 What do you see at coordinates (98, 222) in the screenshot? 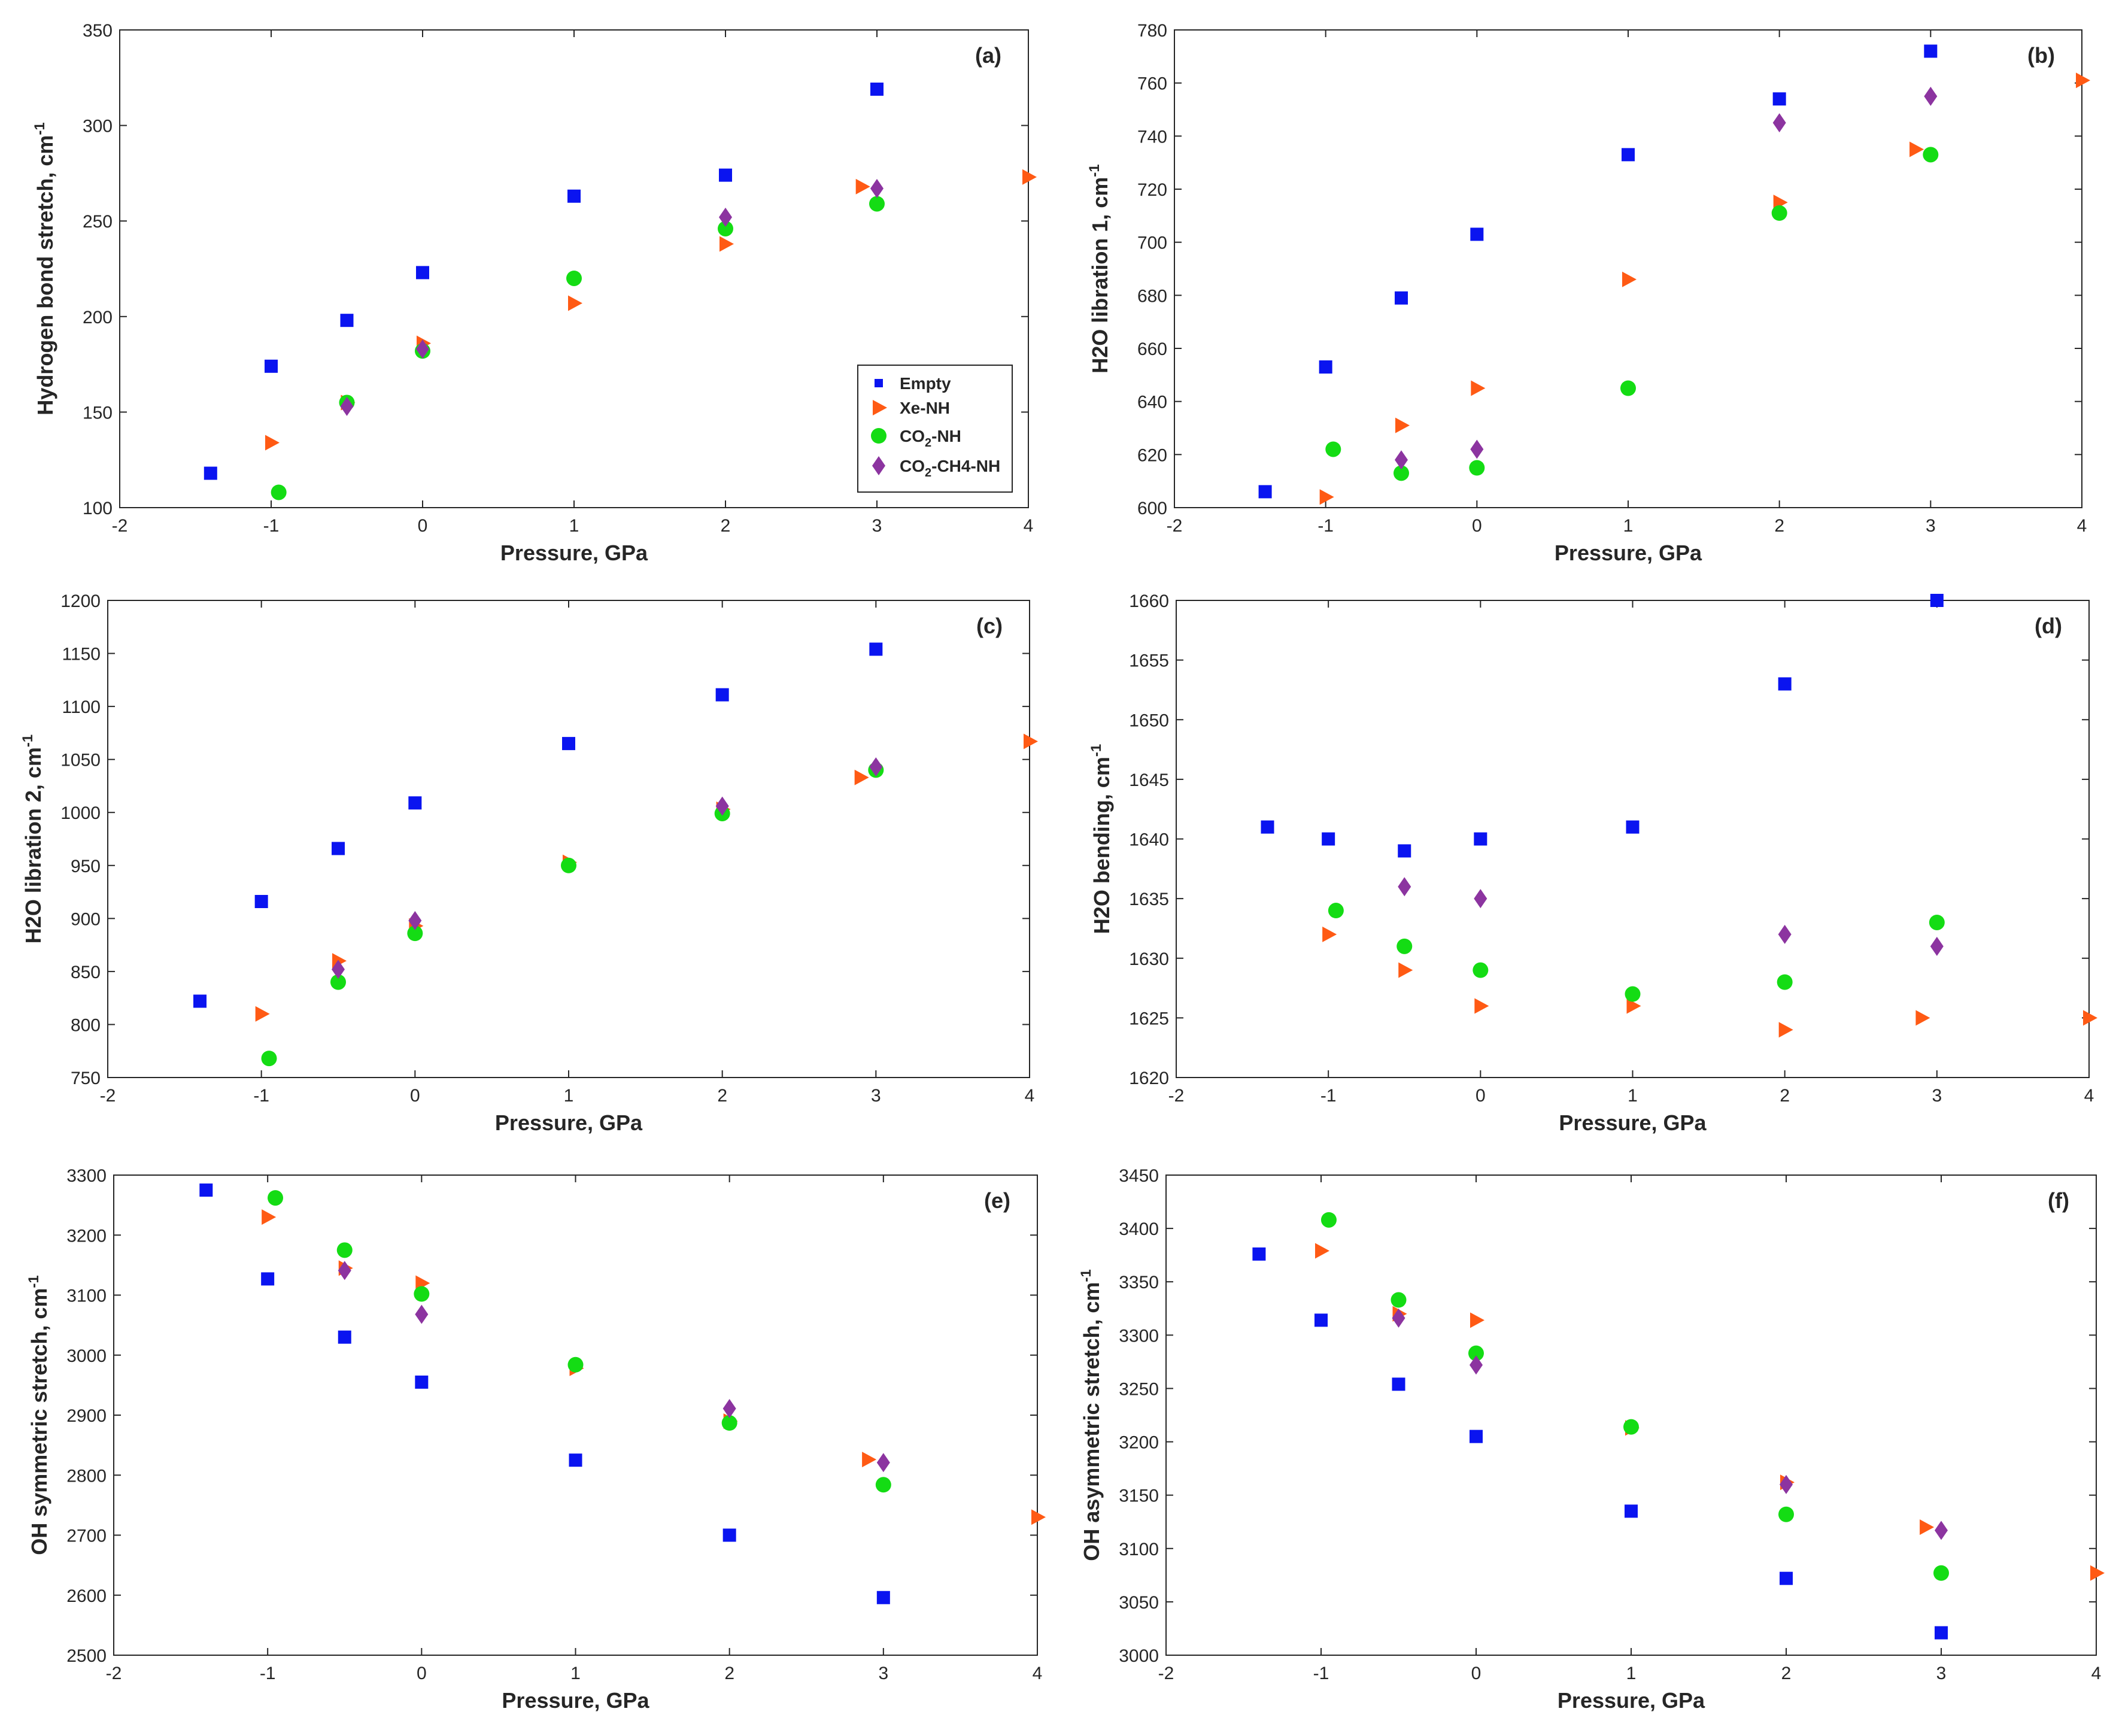
I see `y-tick-label: 250` at bounding box center [98, 222].